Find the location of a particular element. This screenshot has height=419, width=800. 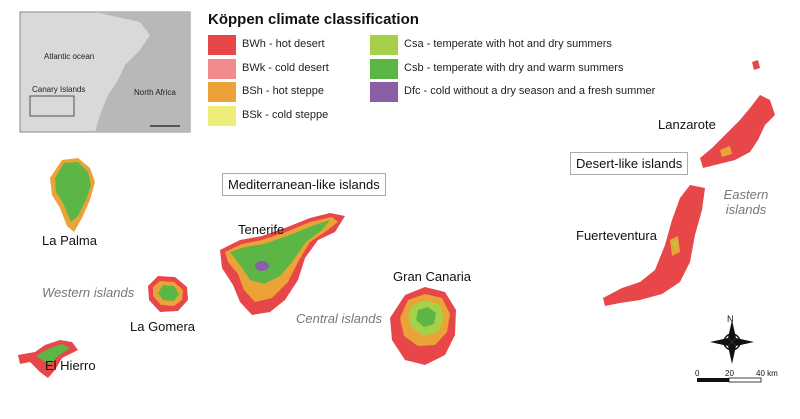

island-la-palma is located at coordinates (72, 195).